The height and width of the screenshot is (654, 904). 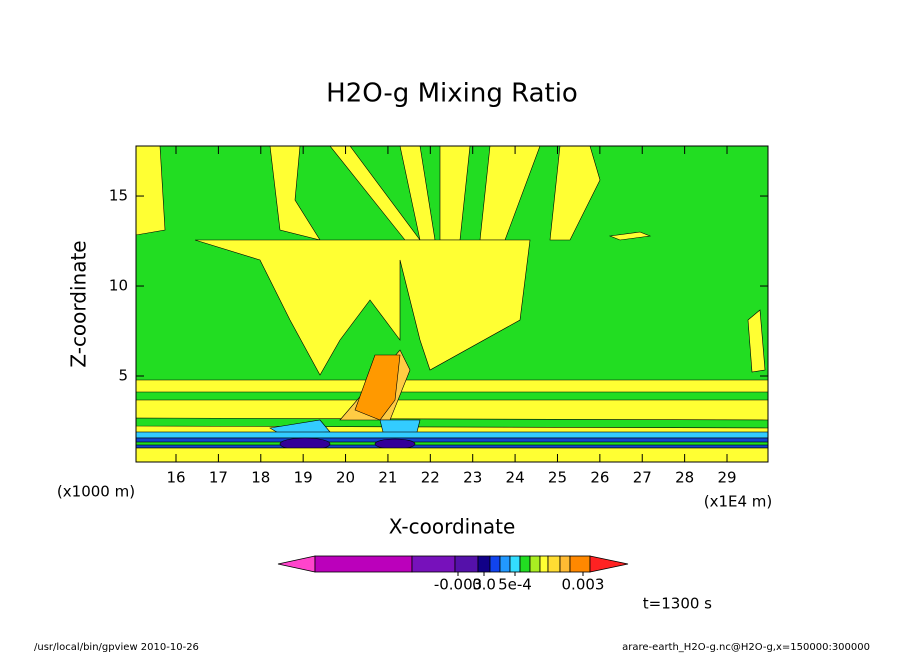 I want to click on time-label: t=1300 s, so click(x=677, y=604).